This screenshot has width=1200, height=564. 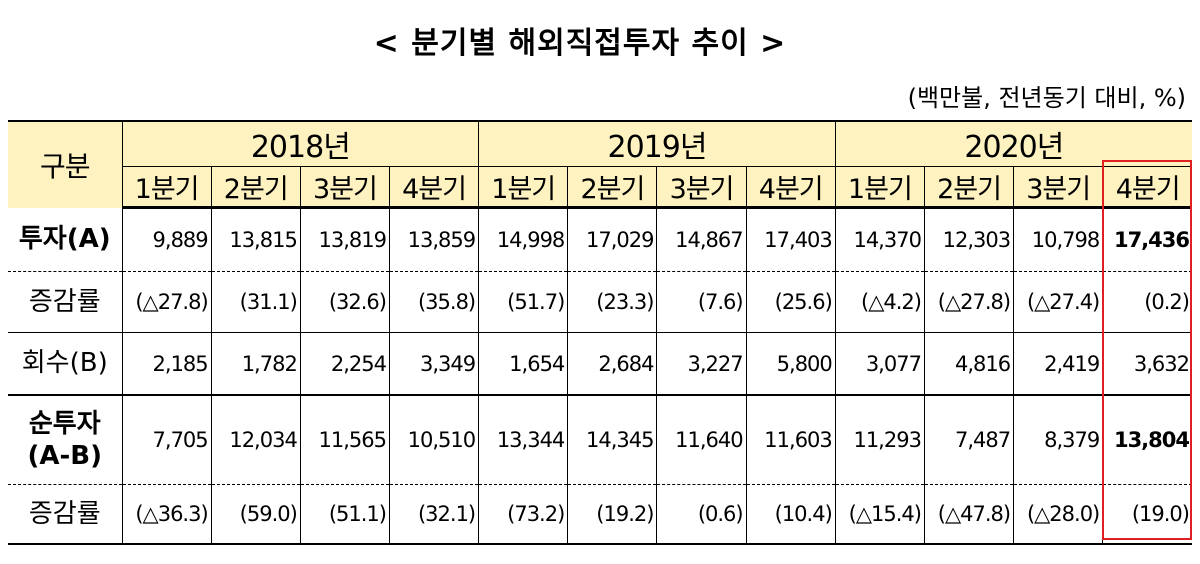 What do you see at coordinates (1058, 302) in the screenshot?
I see `cell: (△27.4)` at bounding box center [1058, 302].